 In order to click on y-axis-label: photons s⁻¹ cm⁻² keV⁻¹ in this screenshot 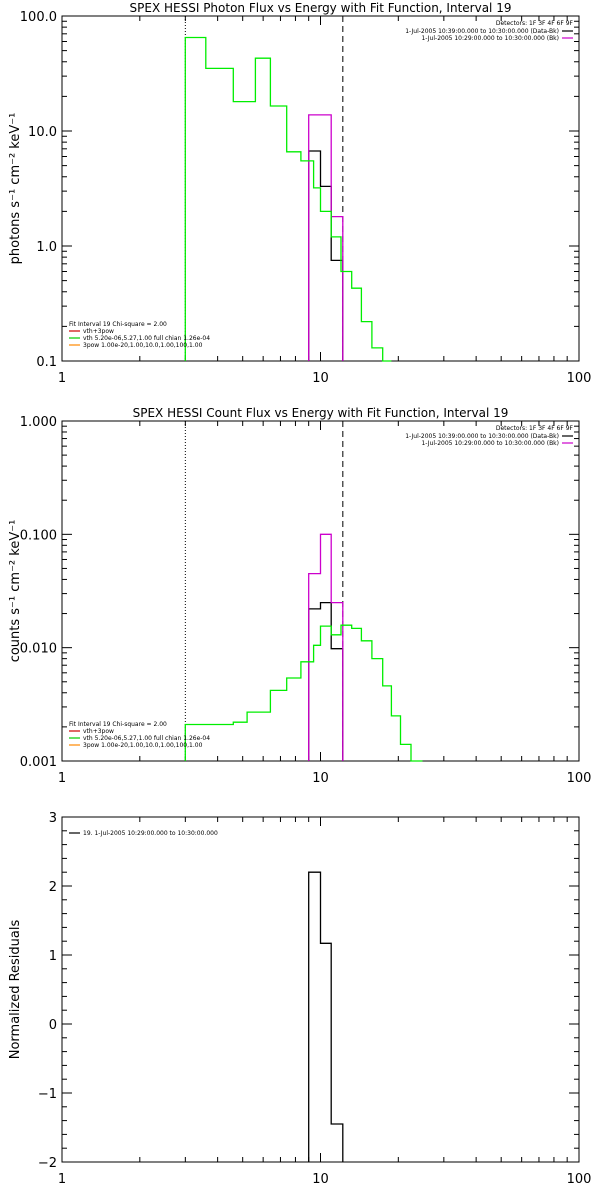, I will do `click(15, 189)`.